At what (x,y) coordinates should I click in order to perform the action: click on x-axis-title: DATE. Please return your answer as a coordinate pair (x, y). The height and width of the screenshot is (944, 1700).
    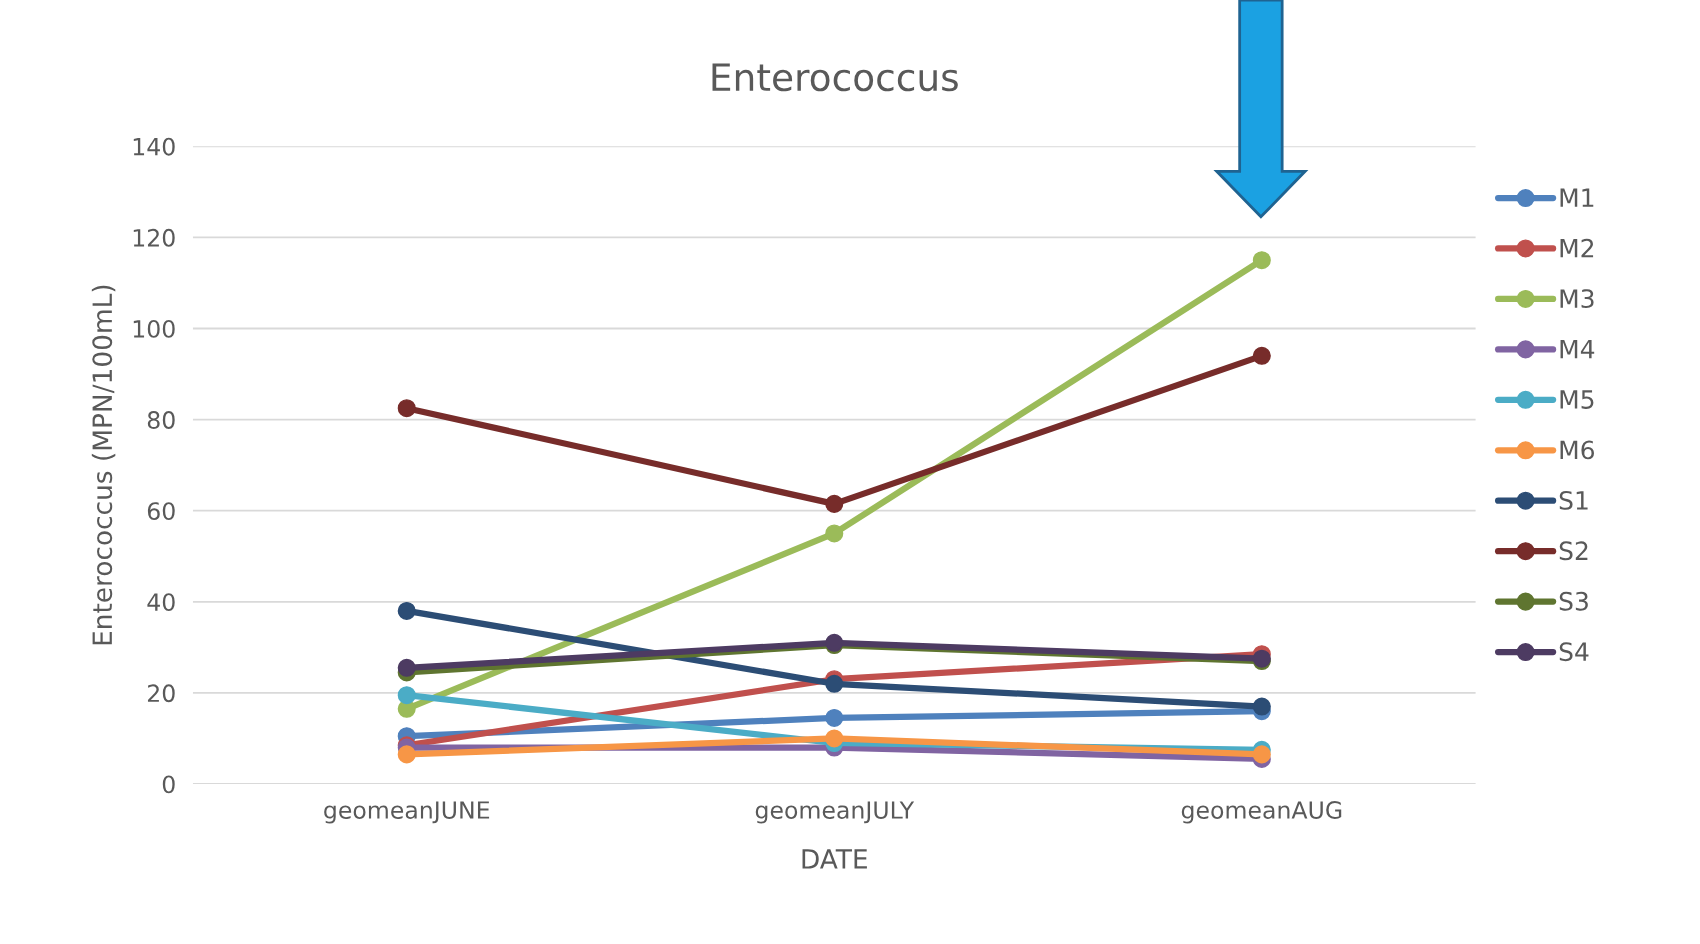
    Looking at the image, I should click on (834, 859).